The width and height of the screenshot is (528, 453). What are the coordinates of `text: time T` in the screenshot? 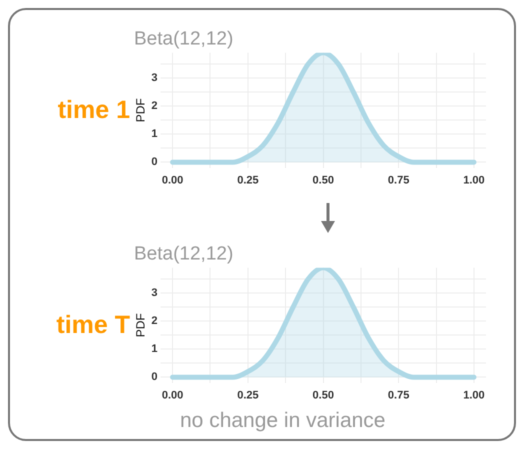 It's located at (93, 325).